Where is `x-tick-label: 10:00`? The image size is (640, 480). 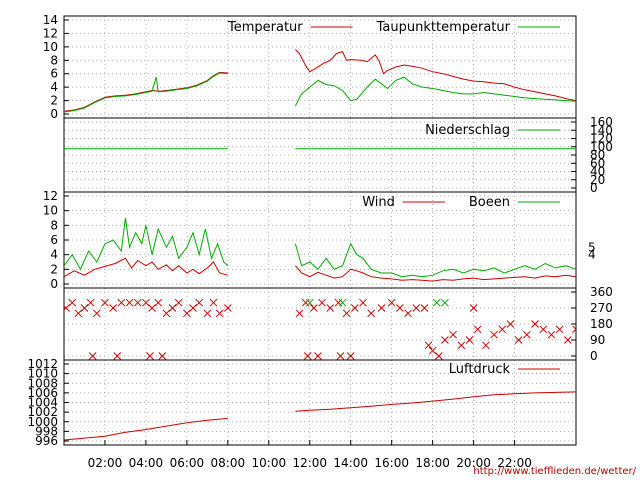
x-tick-label: 10:00 is located at coordinates (269, 463).